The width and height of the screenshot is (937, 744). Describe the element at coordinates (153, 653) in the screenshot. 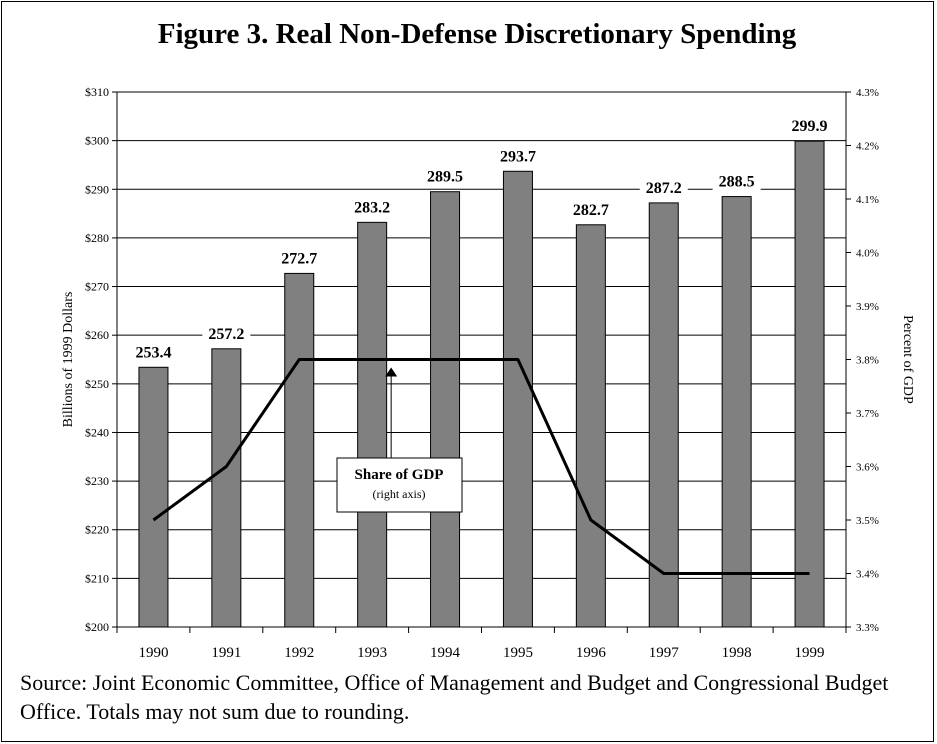

I see `x-tick-label: 1990` at that location.